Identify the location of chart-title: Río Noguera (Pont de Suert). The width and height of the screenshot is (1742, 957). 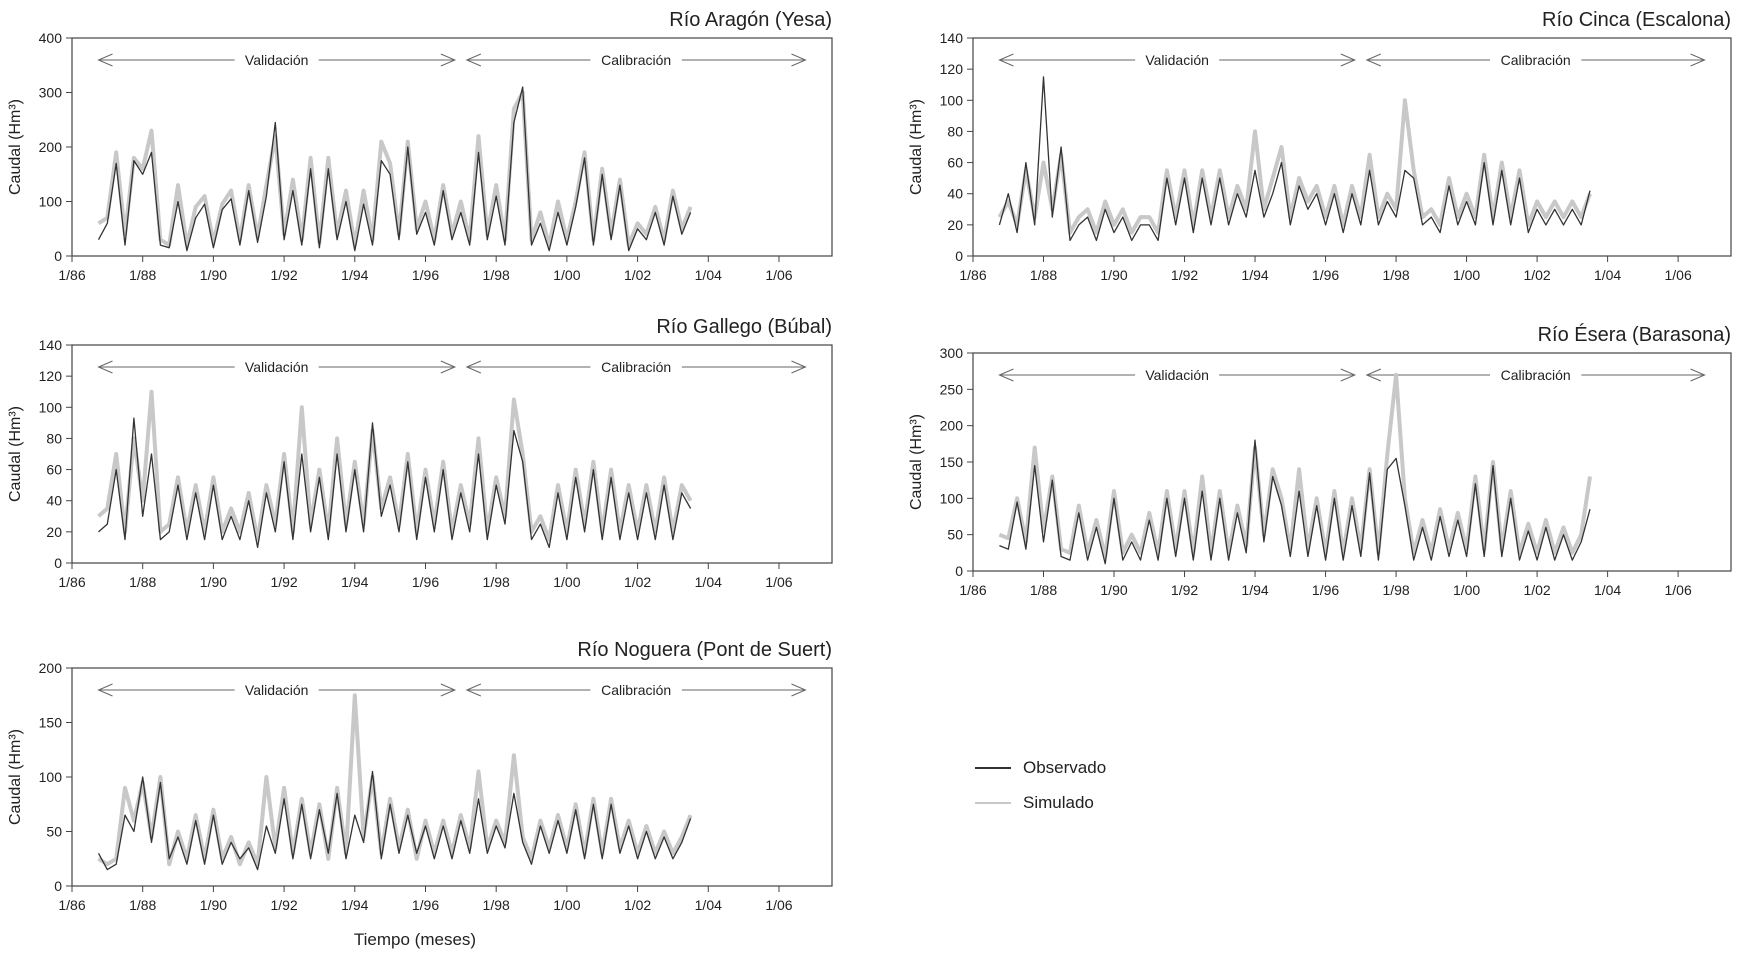
(704, 650).